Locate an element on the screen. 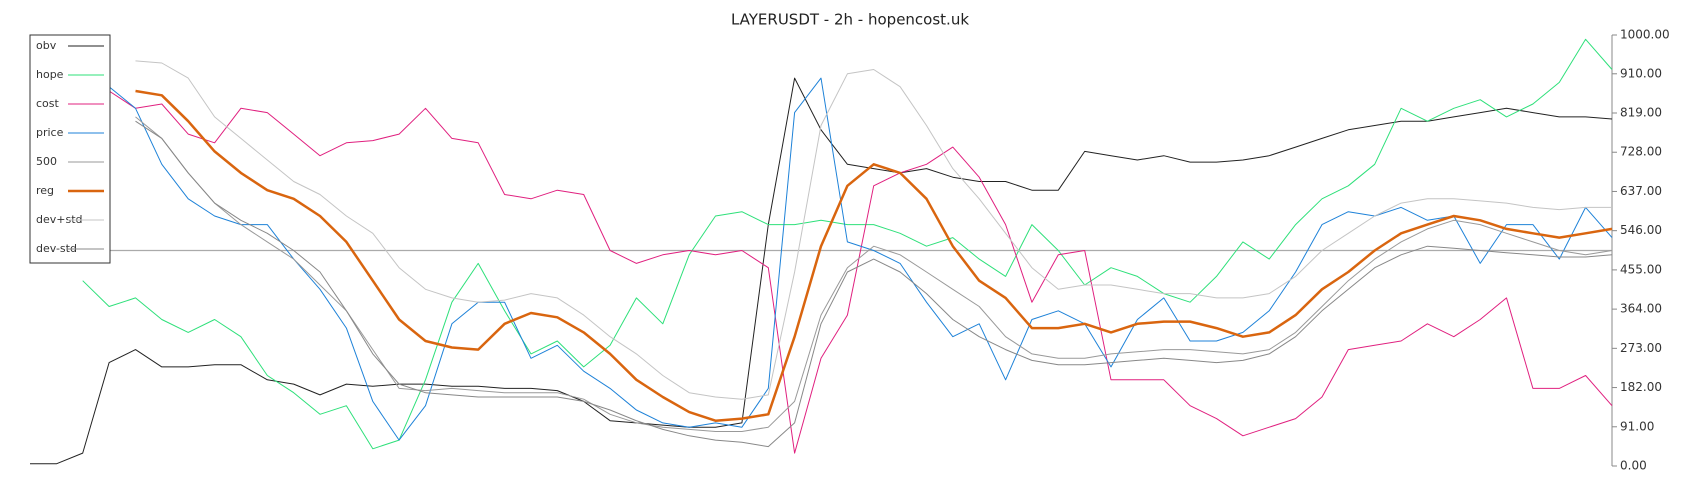 This screenshot has height=500, width=1700. legend-label: dev-std is located at coordinates (56, 248).